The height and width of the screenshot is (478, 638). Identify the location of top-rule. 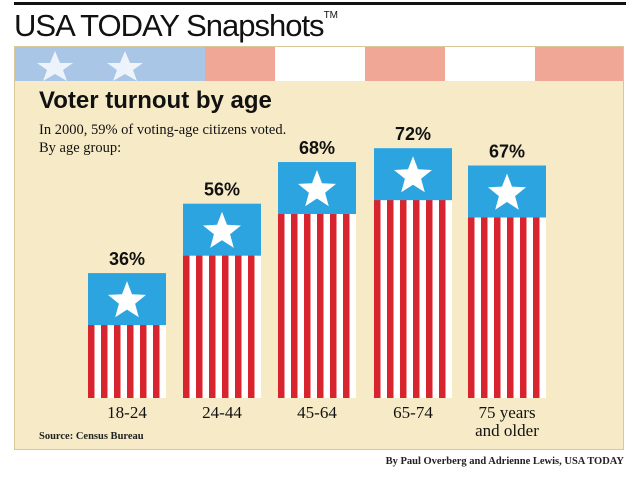
(320, 3).